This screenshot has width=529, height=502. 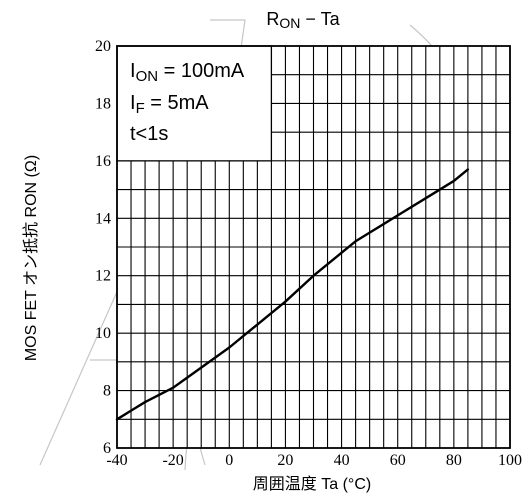 What do you see at coordinates (229, 460) in the screenshot?
I see `x-tick-label: 0` at bounding box center [229, 460].